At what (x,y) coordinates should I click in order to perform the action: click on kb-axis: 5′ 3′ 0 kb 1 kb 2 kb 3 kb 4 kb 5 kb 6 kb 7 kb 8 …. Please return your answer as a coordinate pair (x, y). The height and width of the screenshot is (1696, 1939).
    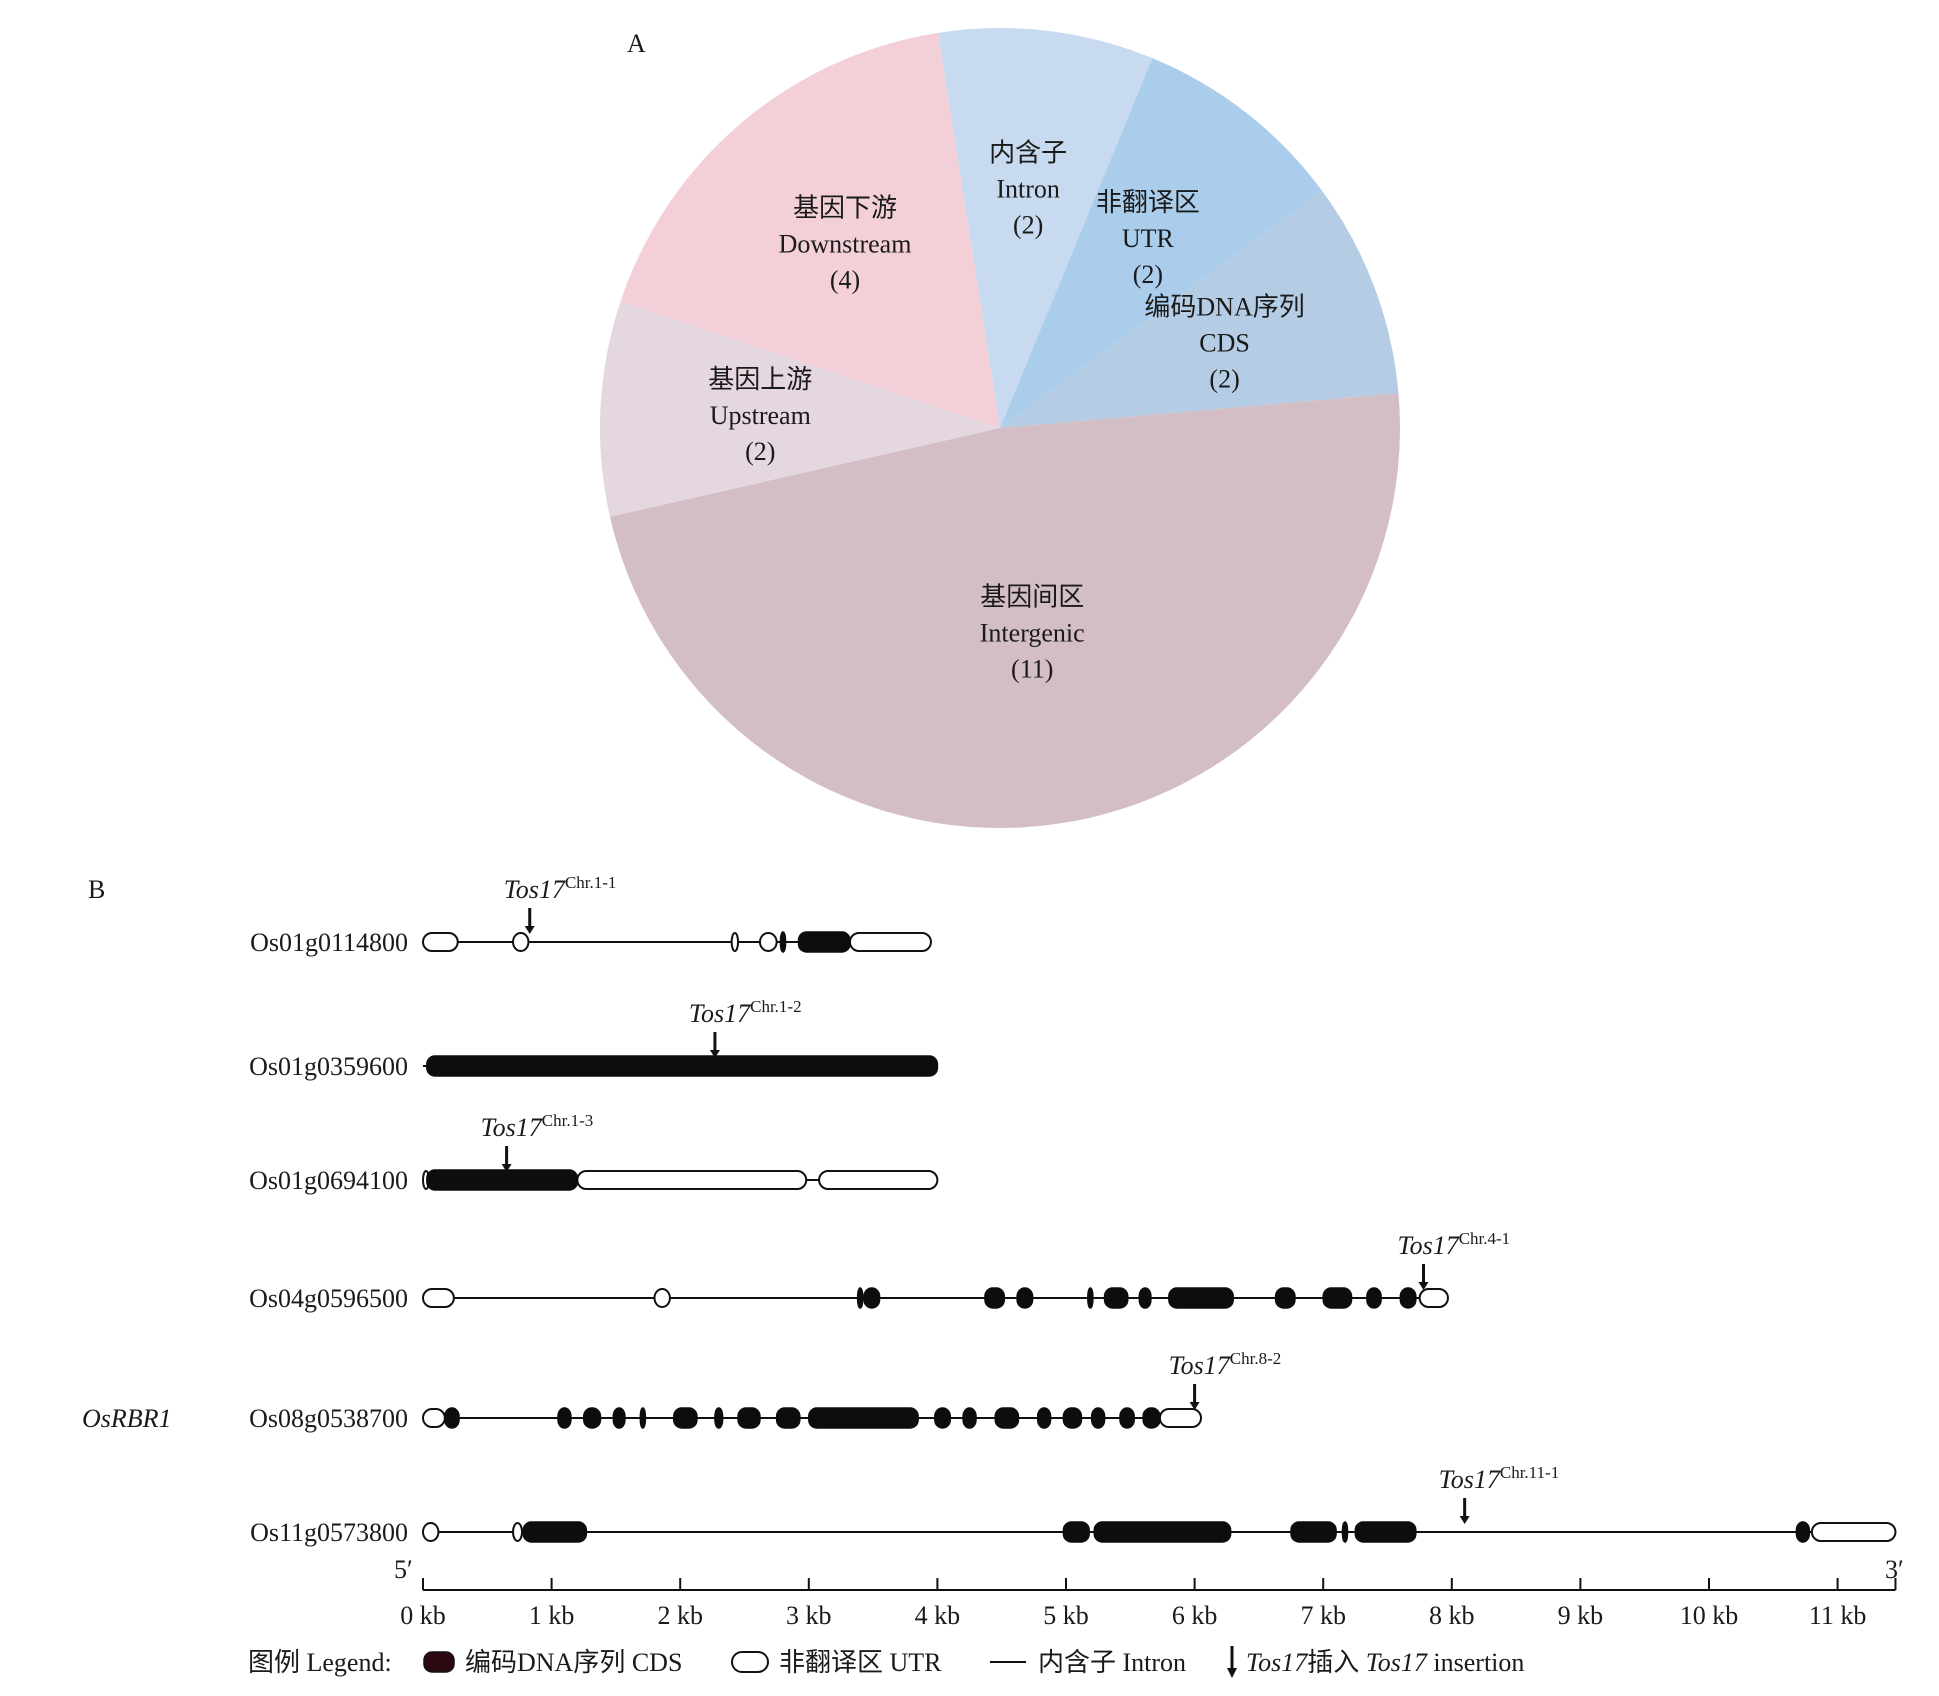
    Looking at the image, I should click on (1149, 1592).